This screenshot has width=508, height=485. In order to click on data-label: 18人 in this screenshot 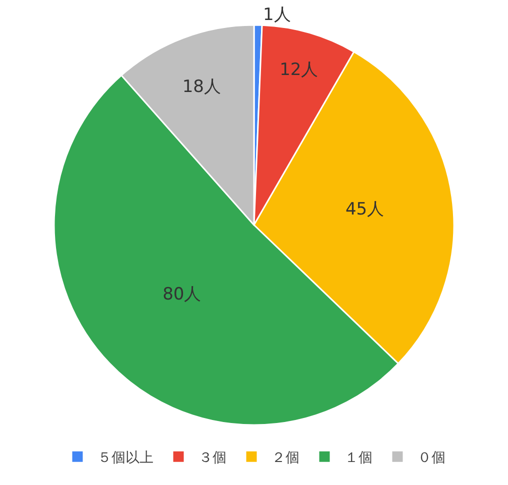, I will do `click(201, 86)`.